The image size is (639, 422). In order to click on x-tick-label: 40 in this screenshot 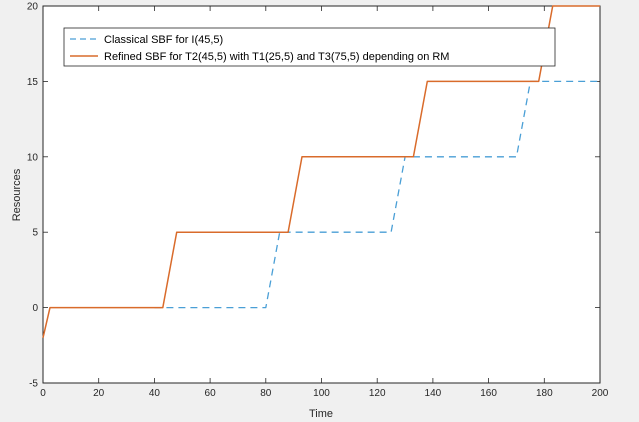, I will do `click(155, 393)`.